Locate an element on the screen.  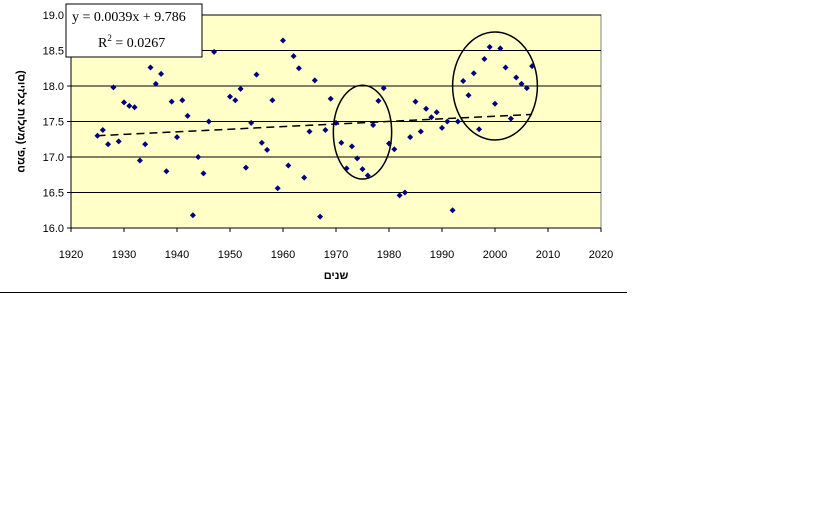
highlight-ellipse is located at coordinates (495, 86).